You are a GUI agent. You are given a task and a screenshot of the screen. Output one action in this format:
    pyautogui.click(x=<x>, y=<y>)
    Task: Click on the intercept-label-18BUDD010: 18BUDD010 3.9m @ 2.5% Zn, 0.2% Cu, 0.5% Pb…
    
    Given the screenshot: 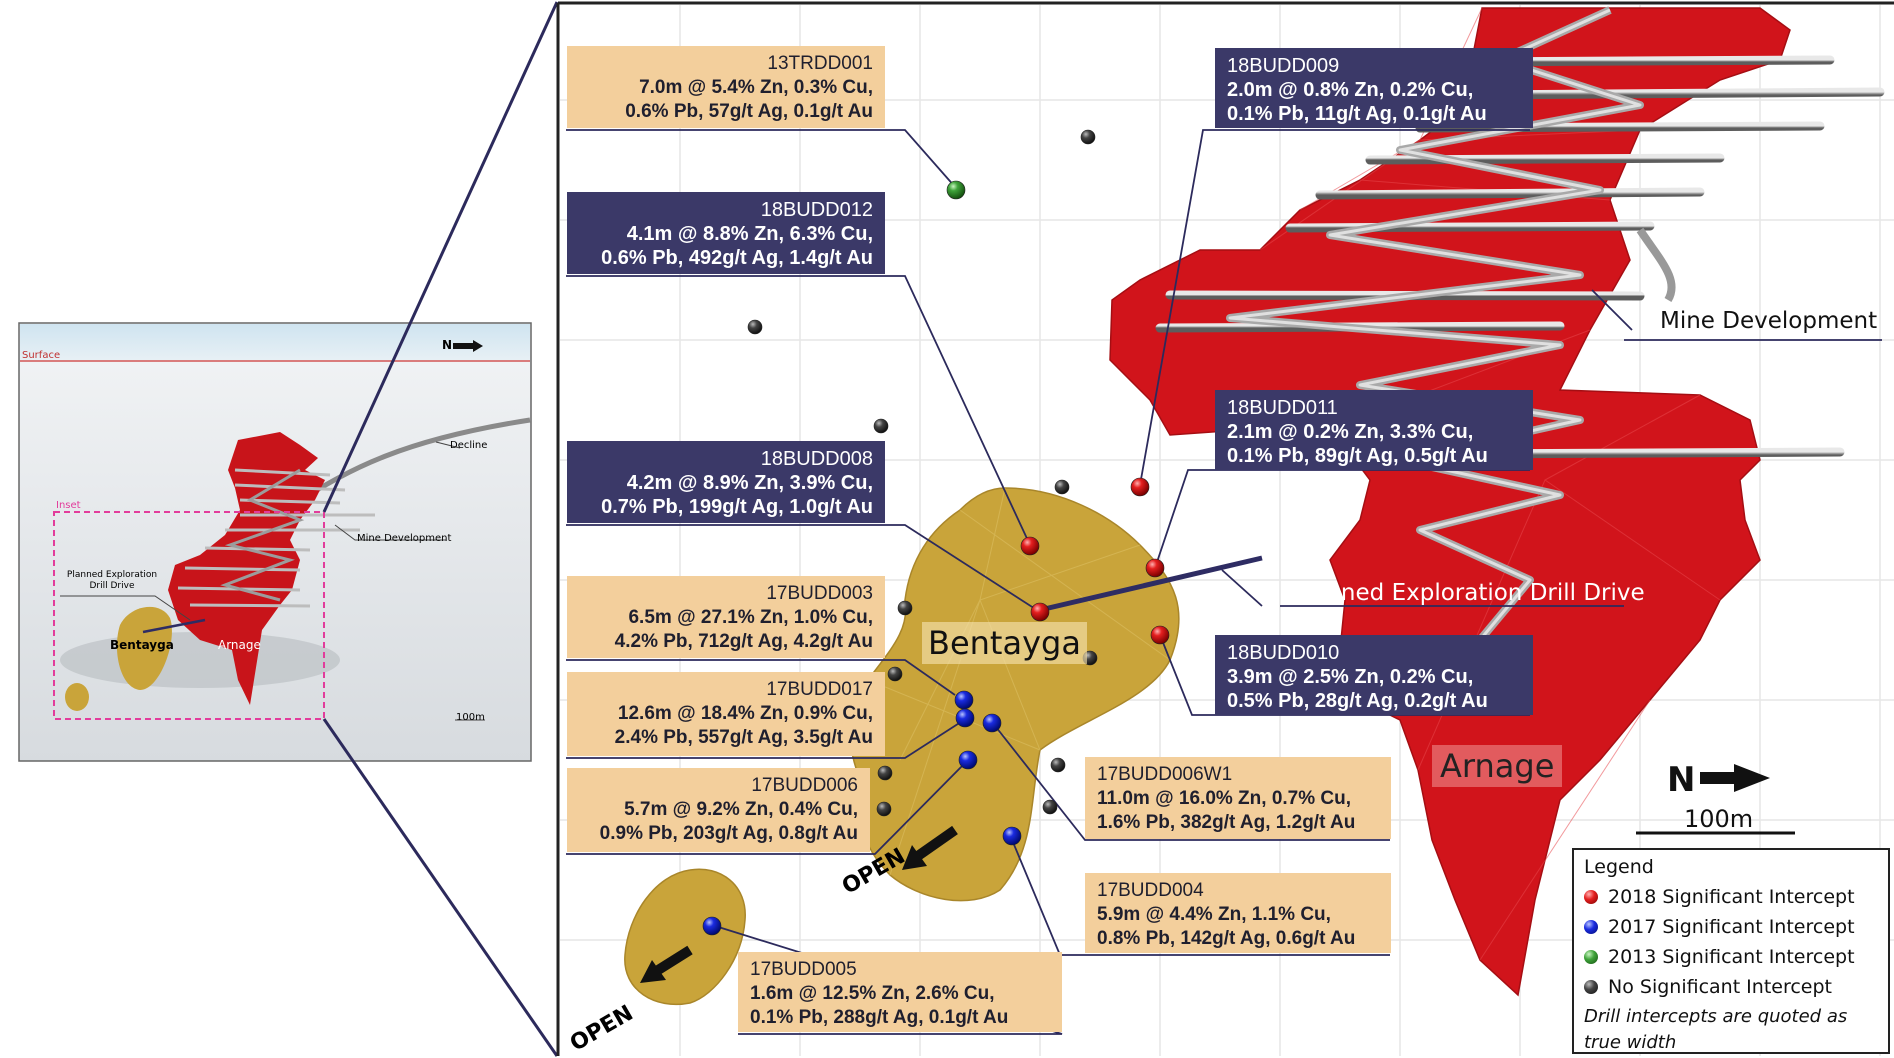 What is the action you would take?
    pyautogui.click(x=1374, y=675)
    